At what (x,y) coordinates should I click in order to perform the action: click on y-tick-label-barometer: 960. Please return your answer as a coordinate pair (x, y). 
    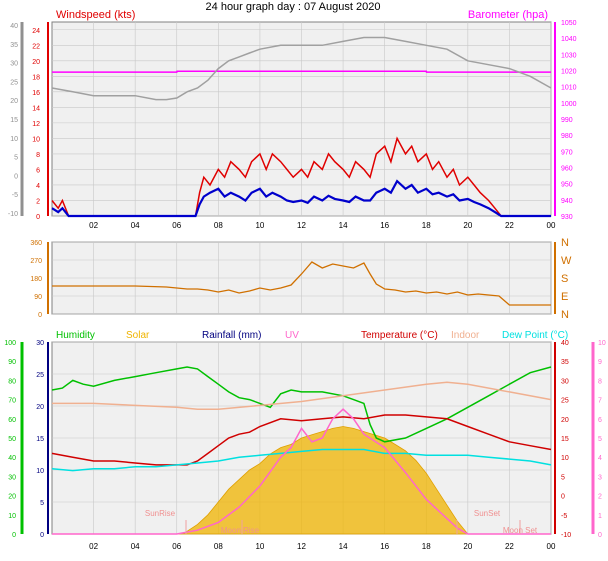
    Looking at the image, I should click on (567, 169).